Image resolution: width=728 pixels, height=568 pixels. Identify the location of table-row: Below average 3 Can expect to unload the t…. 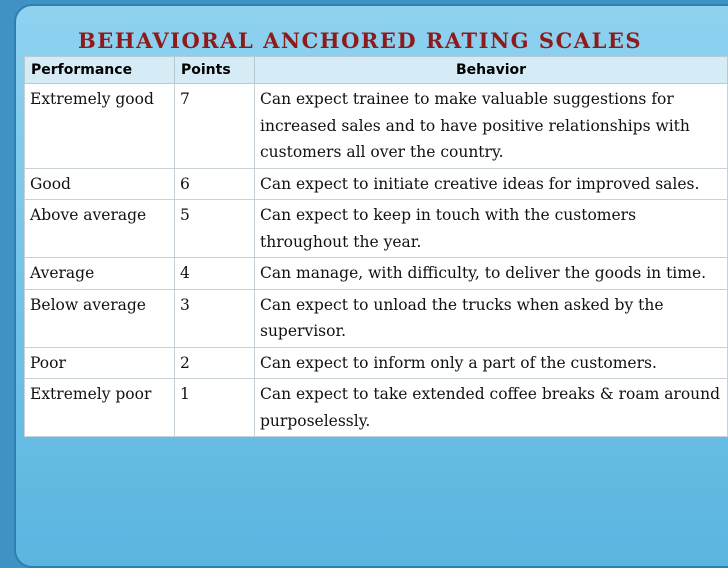
(376, 318).